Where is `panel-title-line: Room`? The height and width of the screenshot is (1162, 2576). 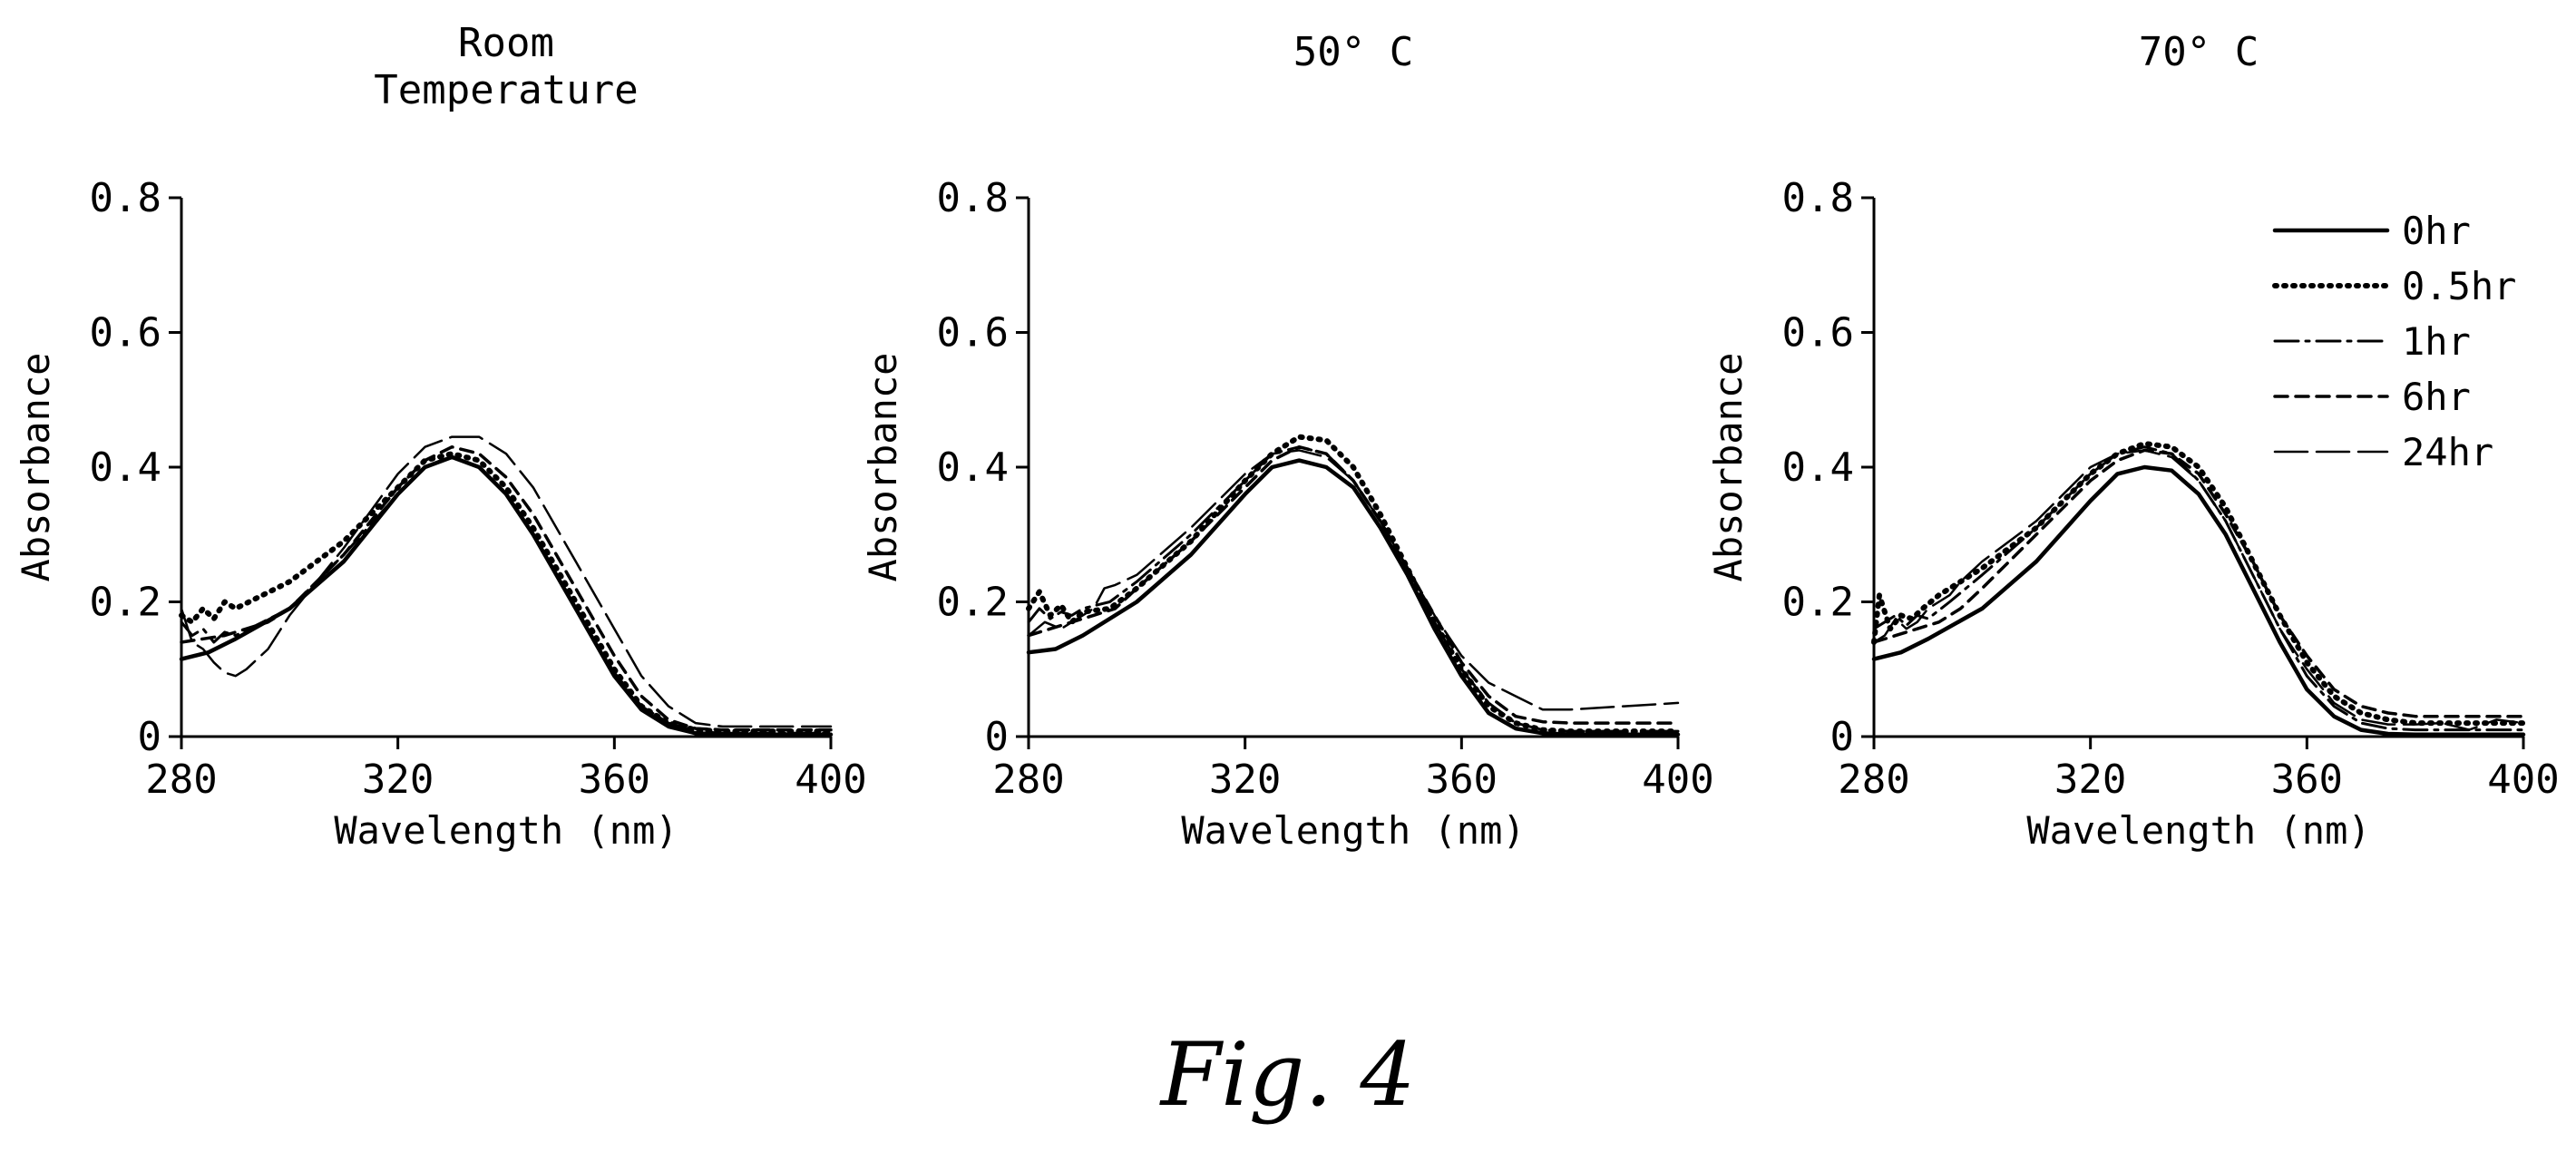 panel-title-line: Room is located at coordinates (506, 43).